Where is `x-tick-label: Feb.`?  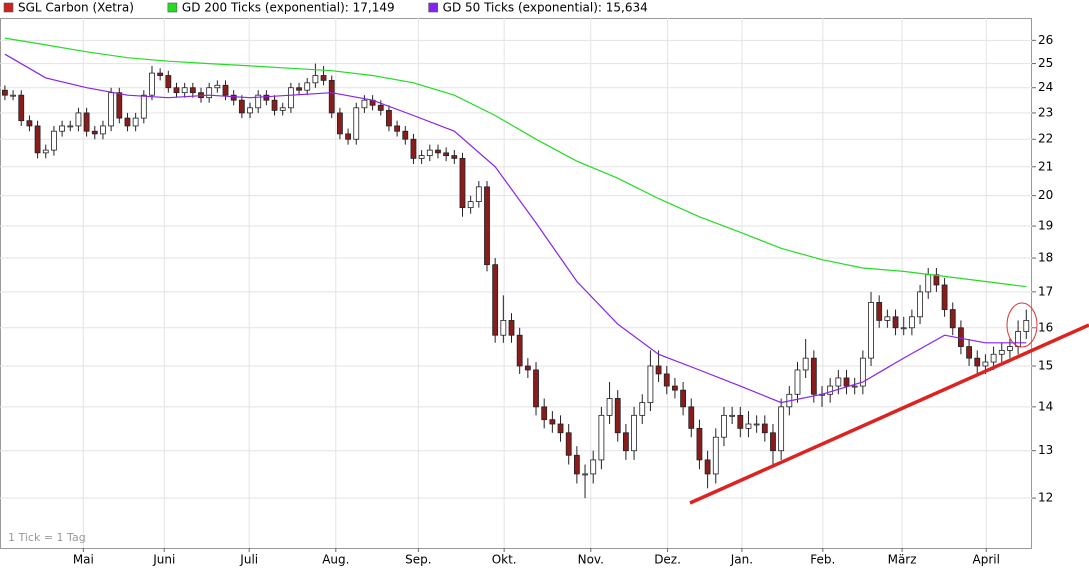 x-tick-label: Feb. is located at coordinates (822, 560).